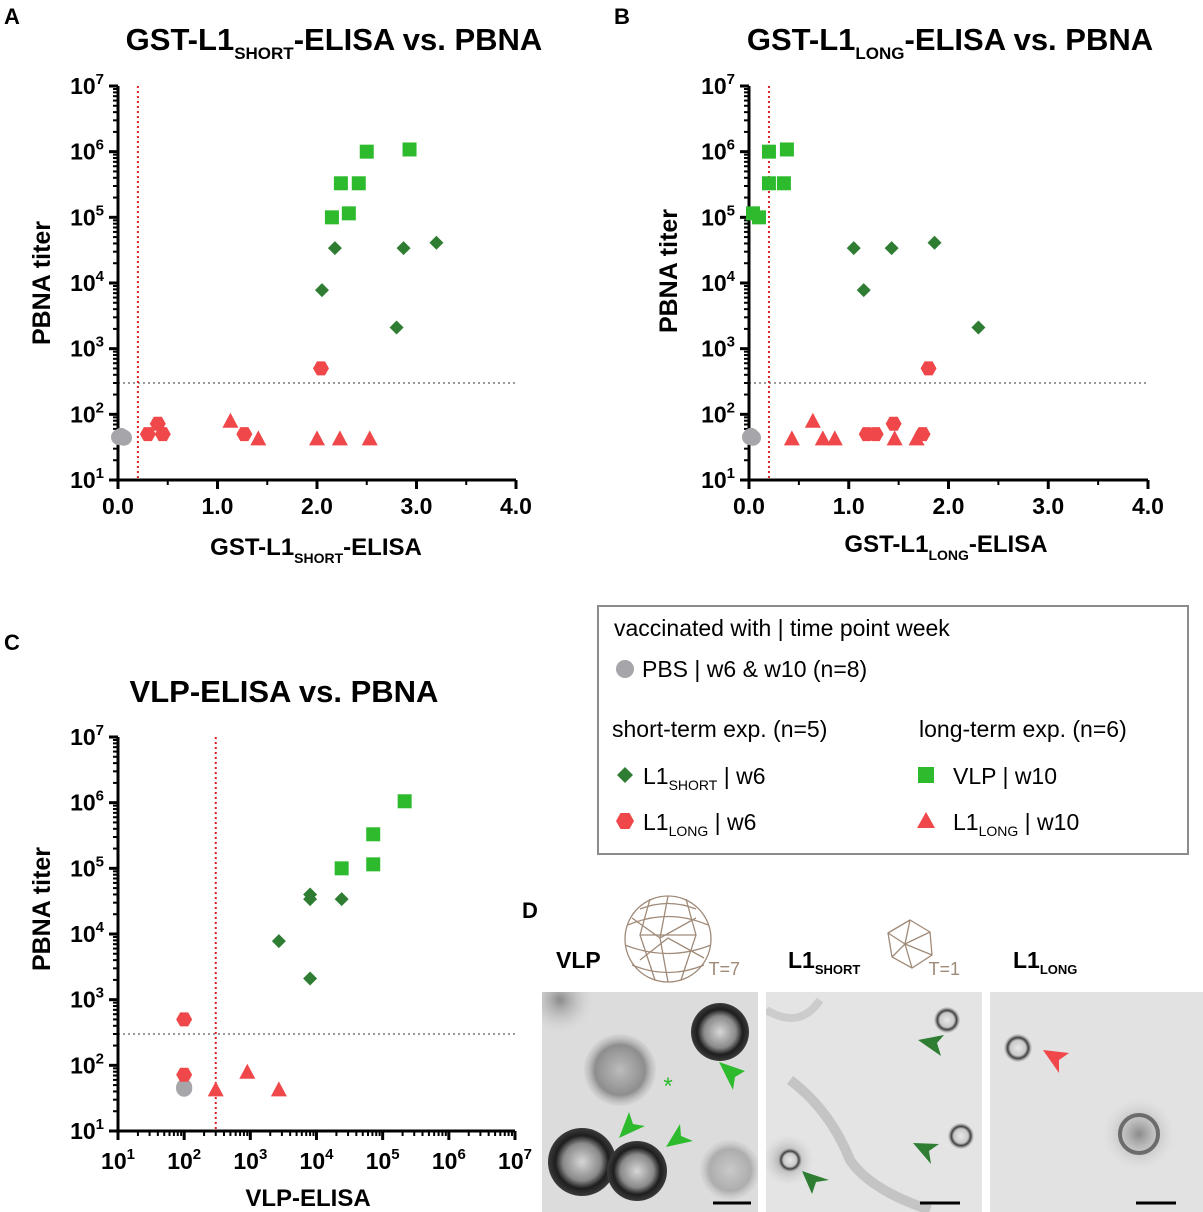 Image resolution: width=1203 pixels, height=1212 pixels. Describe the element at coordinates (718, 85) in the screenshot. I see `chart-b-y-tick-label: 10⁷` at that location.